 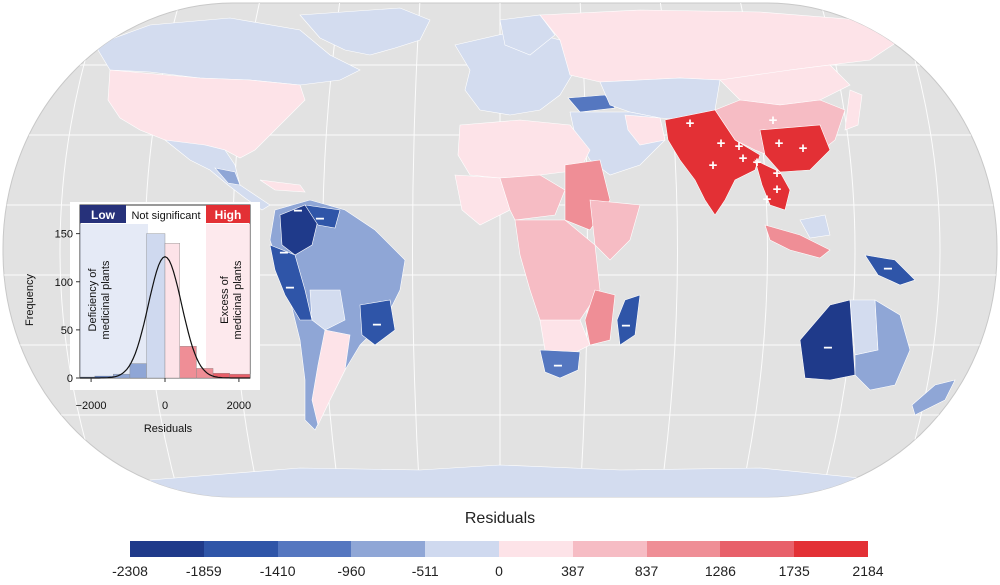 What do you see at coordinates (565, 337) in the screenshot?
I see `region-southern-africa` at bounding box center [565, 337].